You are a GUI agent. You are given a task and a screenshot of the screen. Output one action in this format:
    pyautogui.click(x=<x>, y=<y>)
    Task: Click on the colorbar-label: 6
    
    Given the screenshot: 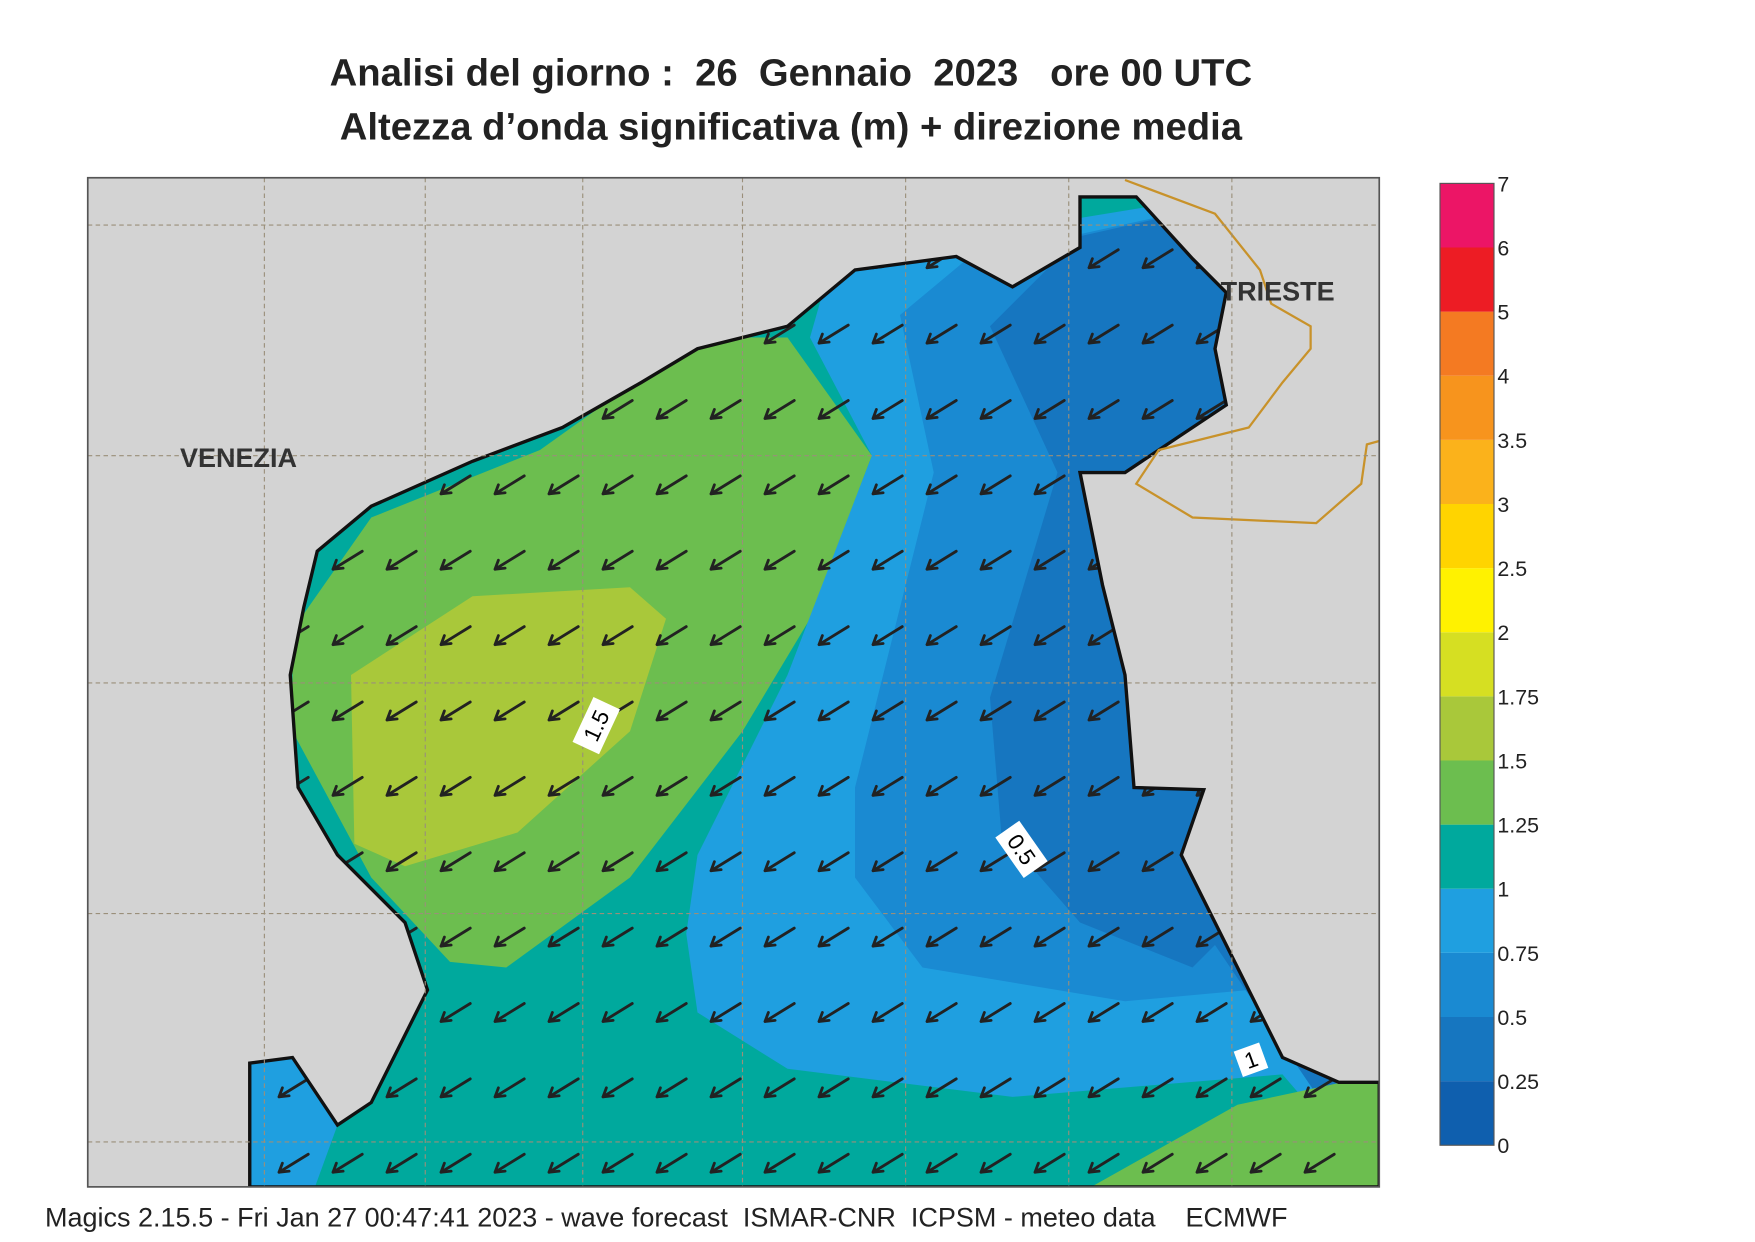 What is the action you would take?
    pyautogui.click(x=1503, y=248)
    